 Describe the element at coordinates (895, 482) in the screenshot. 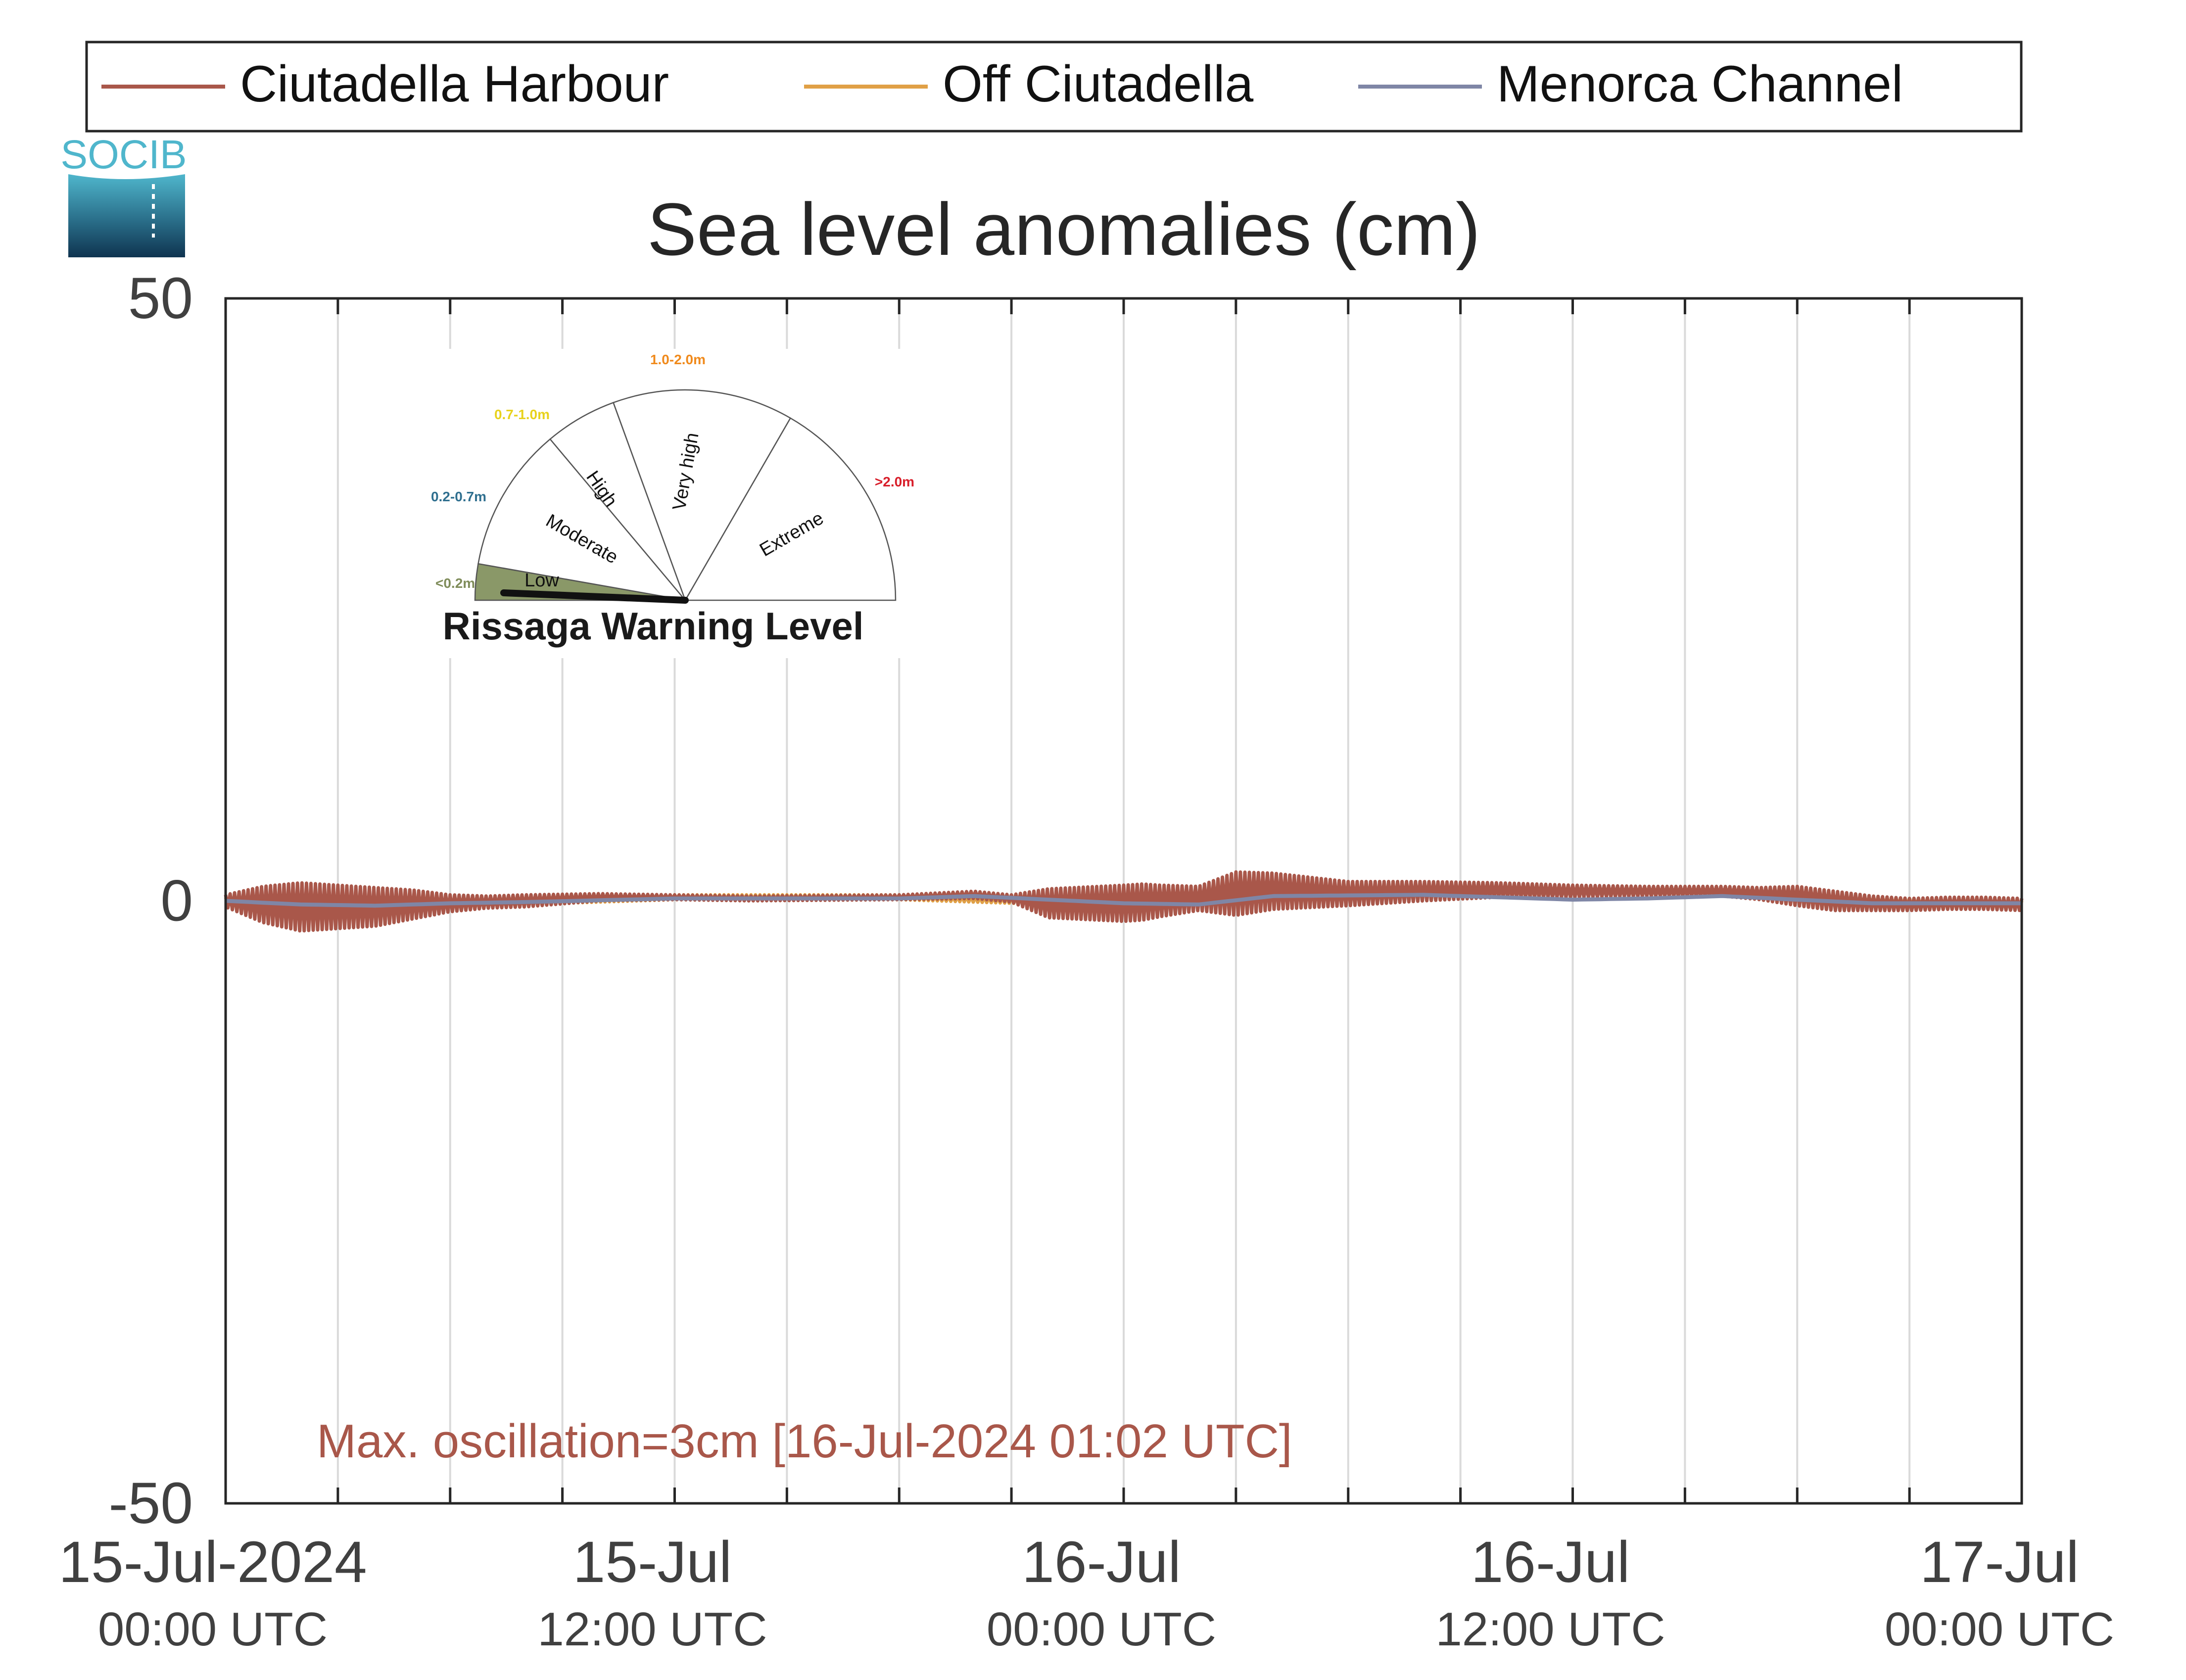

I see `gauge-range-extreme: >2.0m` at that location.